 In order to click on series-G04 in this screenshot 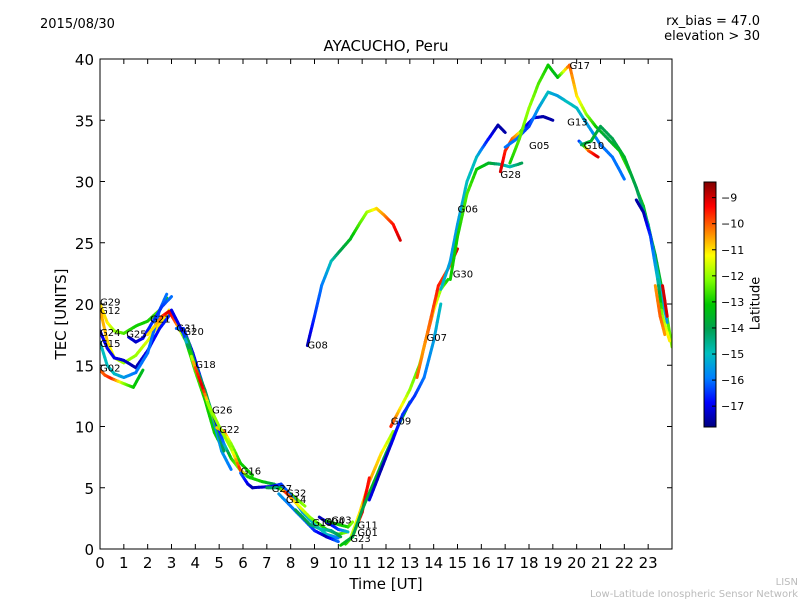, I will do `click(333, 524)`.